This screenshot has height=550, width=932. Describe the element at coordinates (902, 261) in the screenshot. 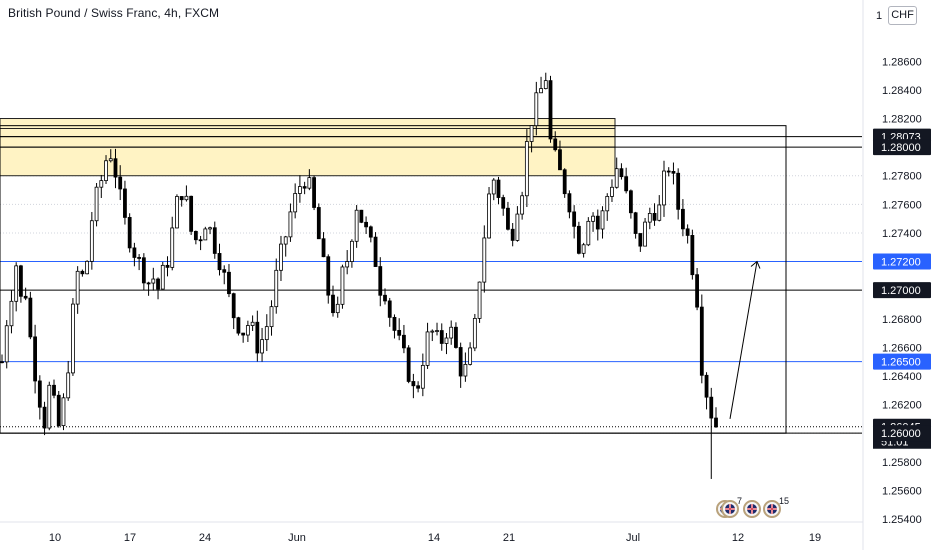

I see `price-tag: 1.27200` at that location.